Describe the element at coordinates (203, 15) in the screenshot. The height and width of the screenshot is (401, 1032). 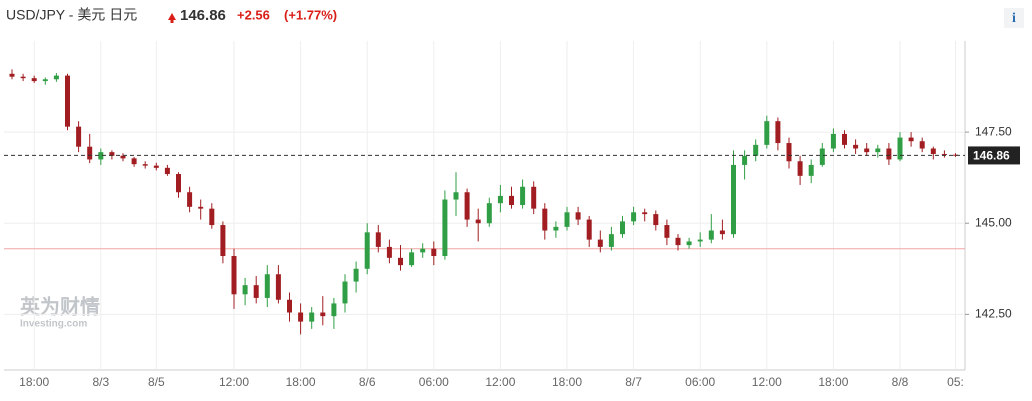
I see `last-price: 146.86` at that location.